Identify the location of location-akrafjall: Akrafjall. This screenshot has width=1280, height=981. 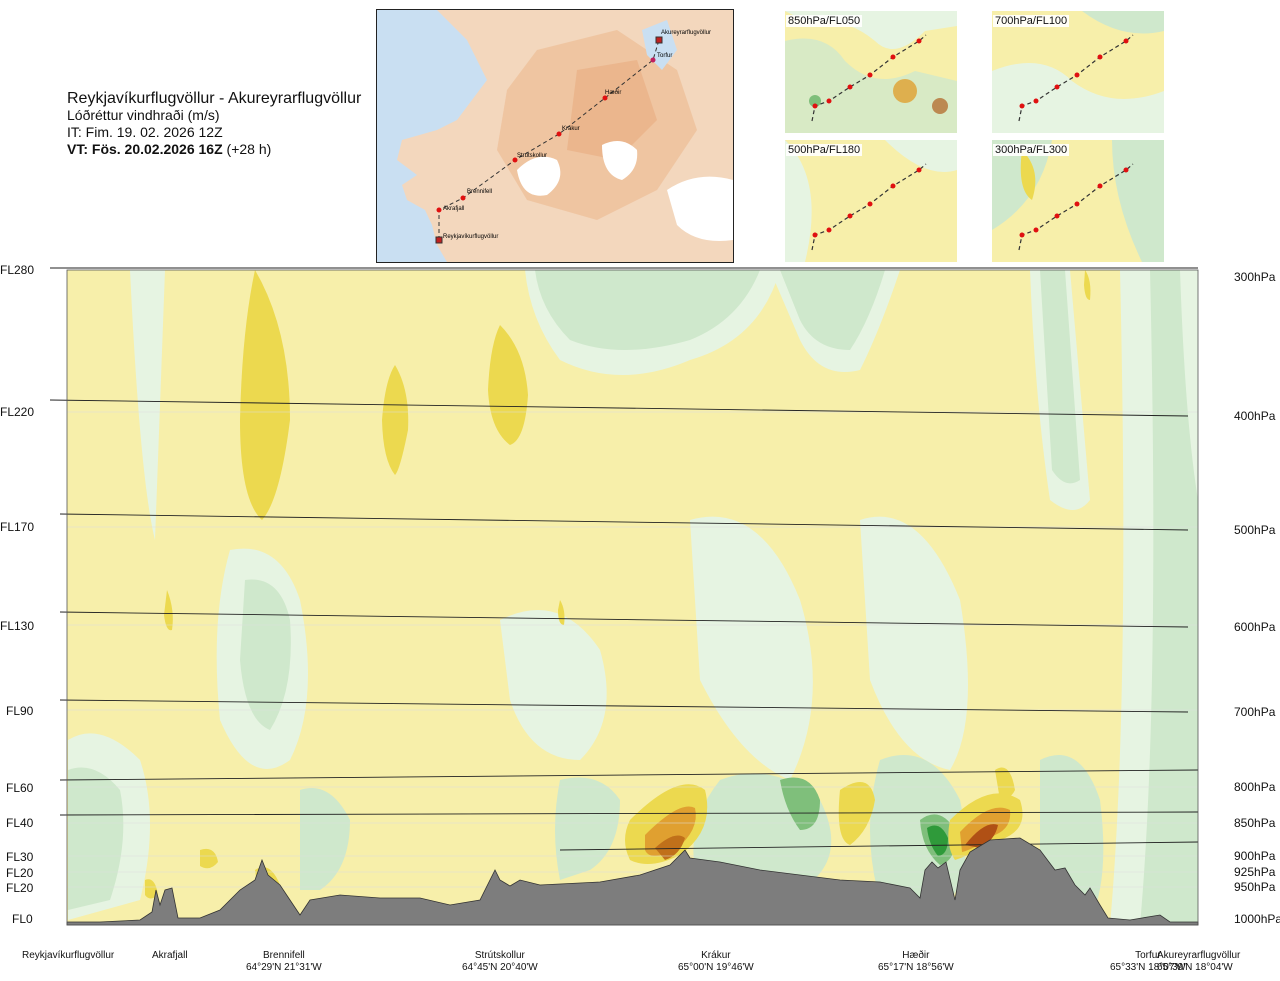
(170, 956).